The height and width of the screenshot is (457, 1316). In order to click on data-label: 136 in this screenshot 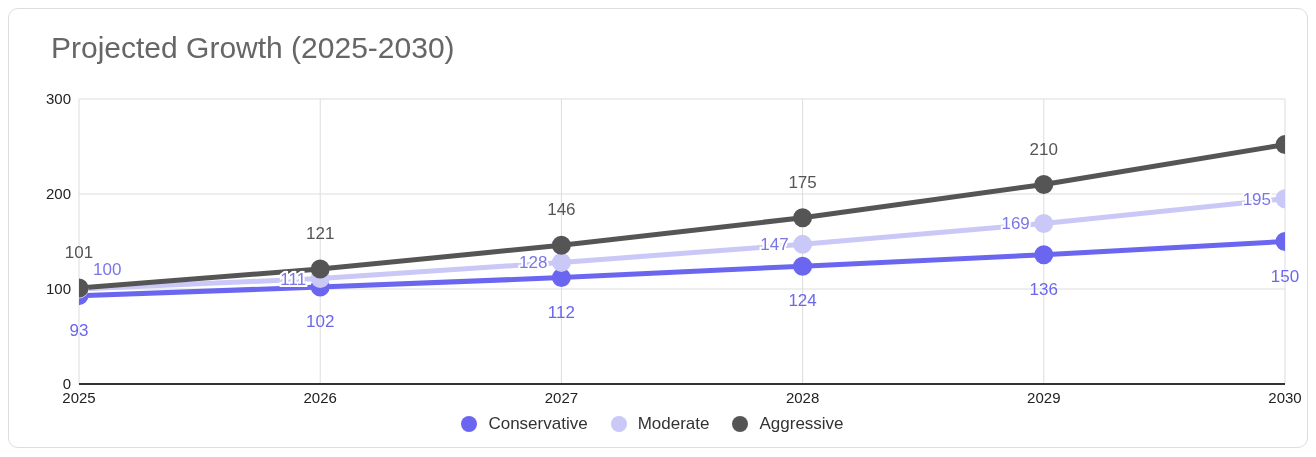, I will do `click(1043, 289)`.